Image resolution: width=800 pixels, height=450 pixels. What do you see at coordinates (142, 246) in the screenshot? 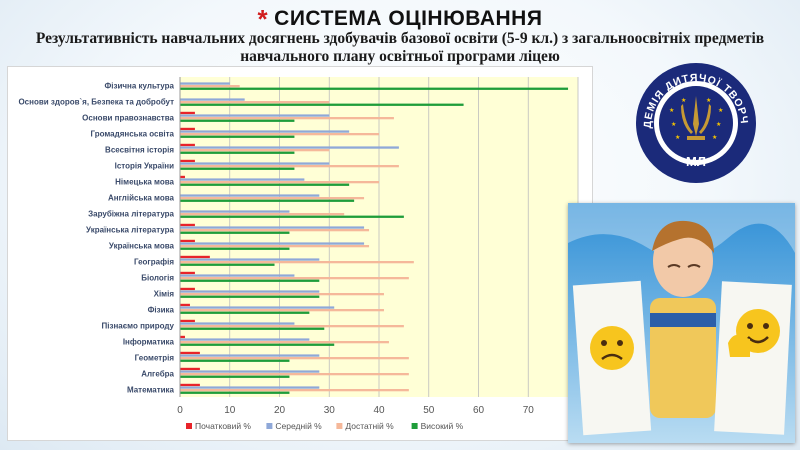
I see `category-label: Українська мова` at bounding box center [142, 246].